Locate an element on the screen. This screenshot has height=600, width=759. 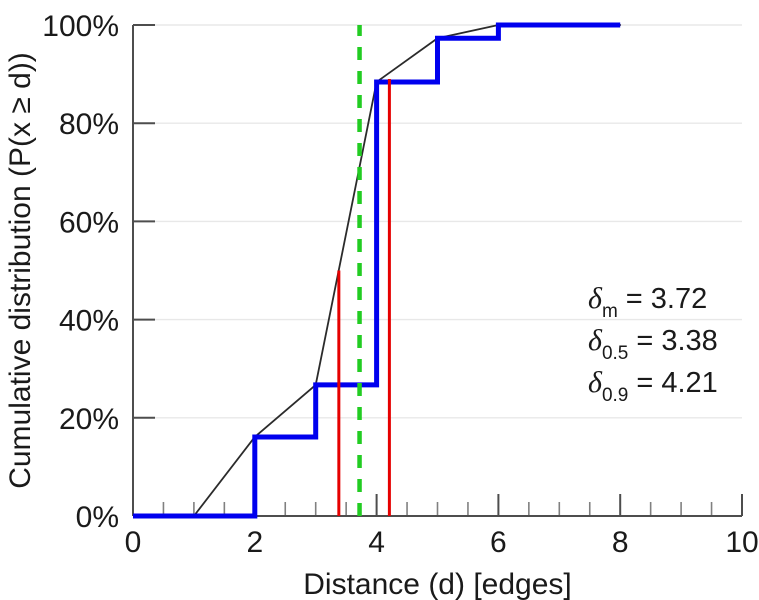
delta-subscript: 0.9 is located at coordinates (615, 395).